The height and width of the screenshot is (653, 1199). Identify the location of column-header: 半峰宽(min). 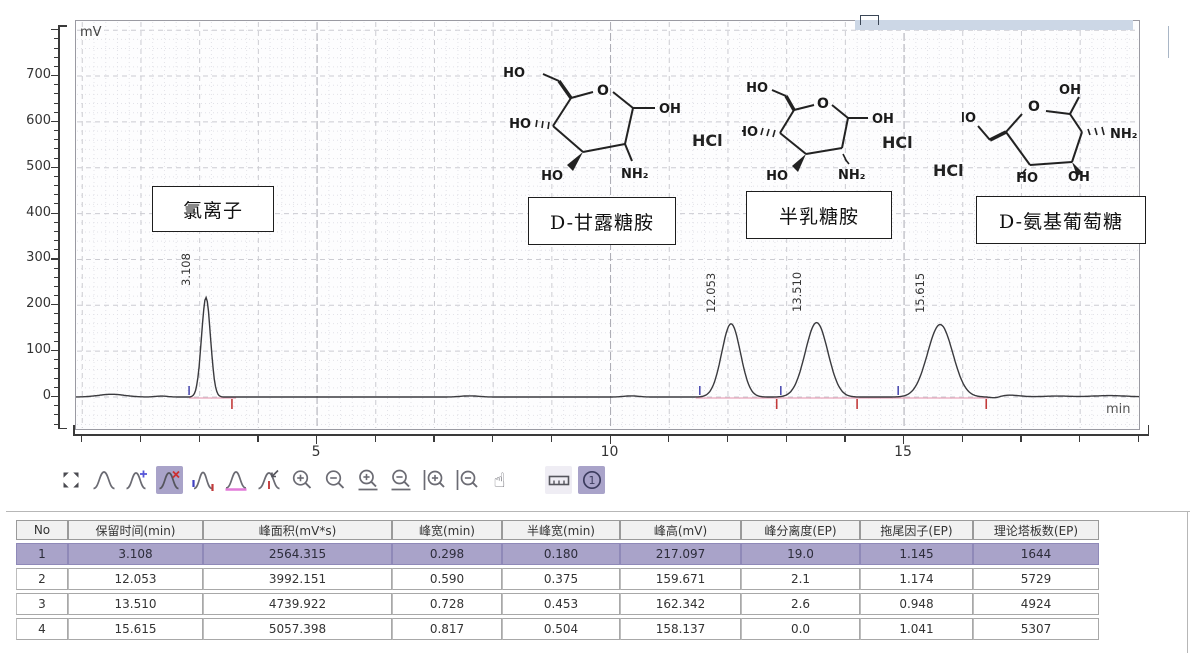
(561, 530).